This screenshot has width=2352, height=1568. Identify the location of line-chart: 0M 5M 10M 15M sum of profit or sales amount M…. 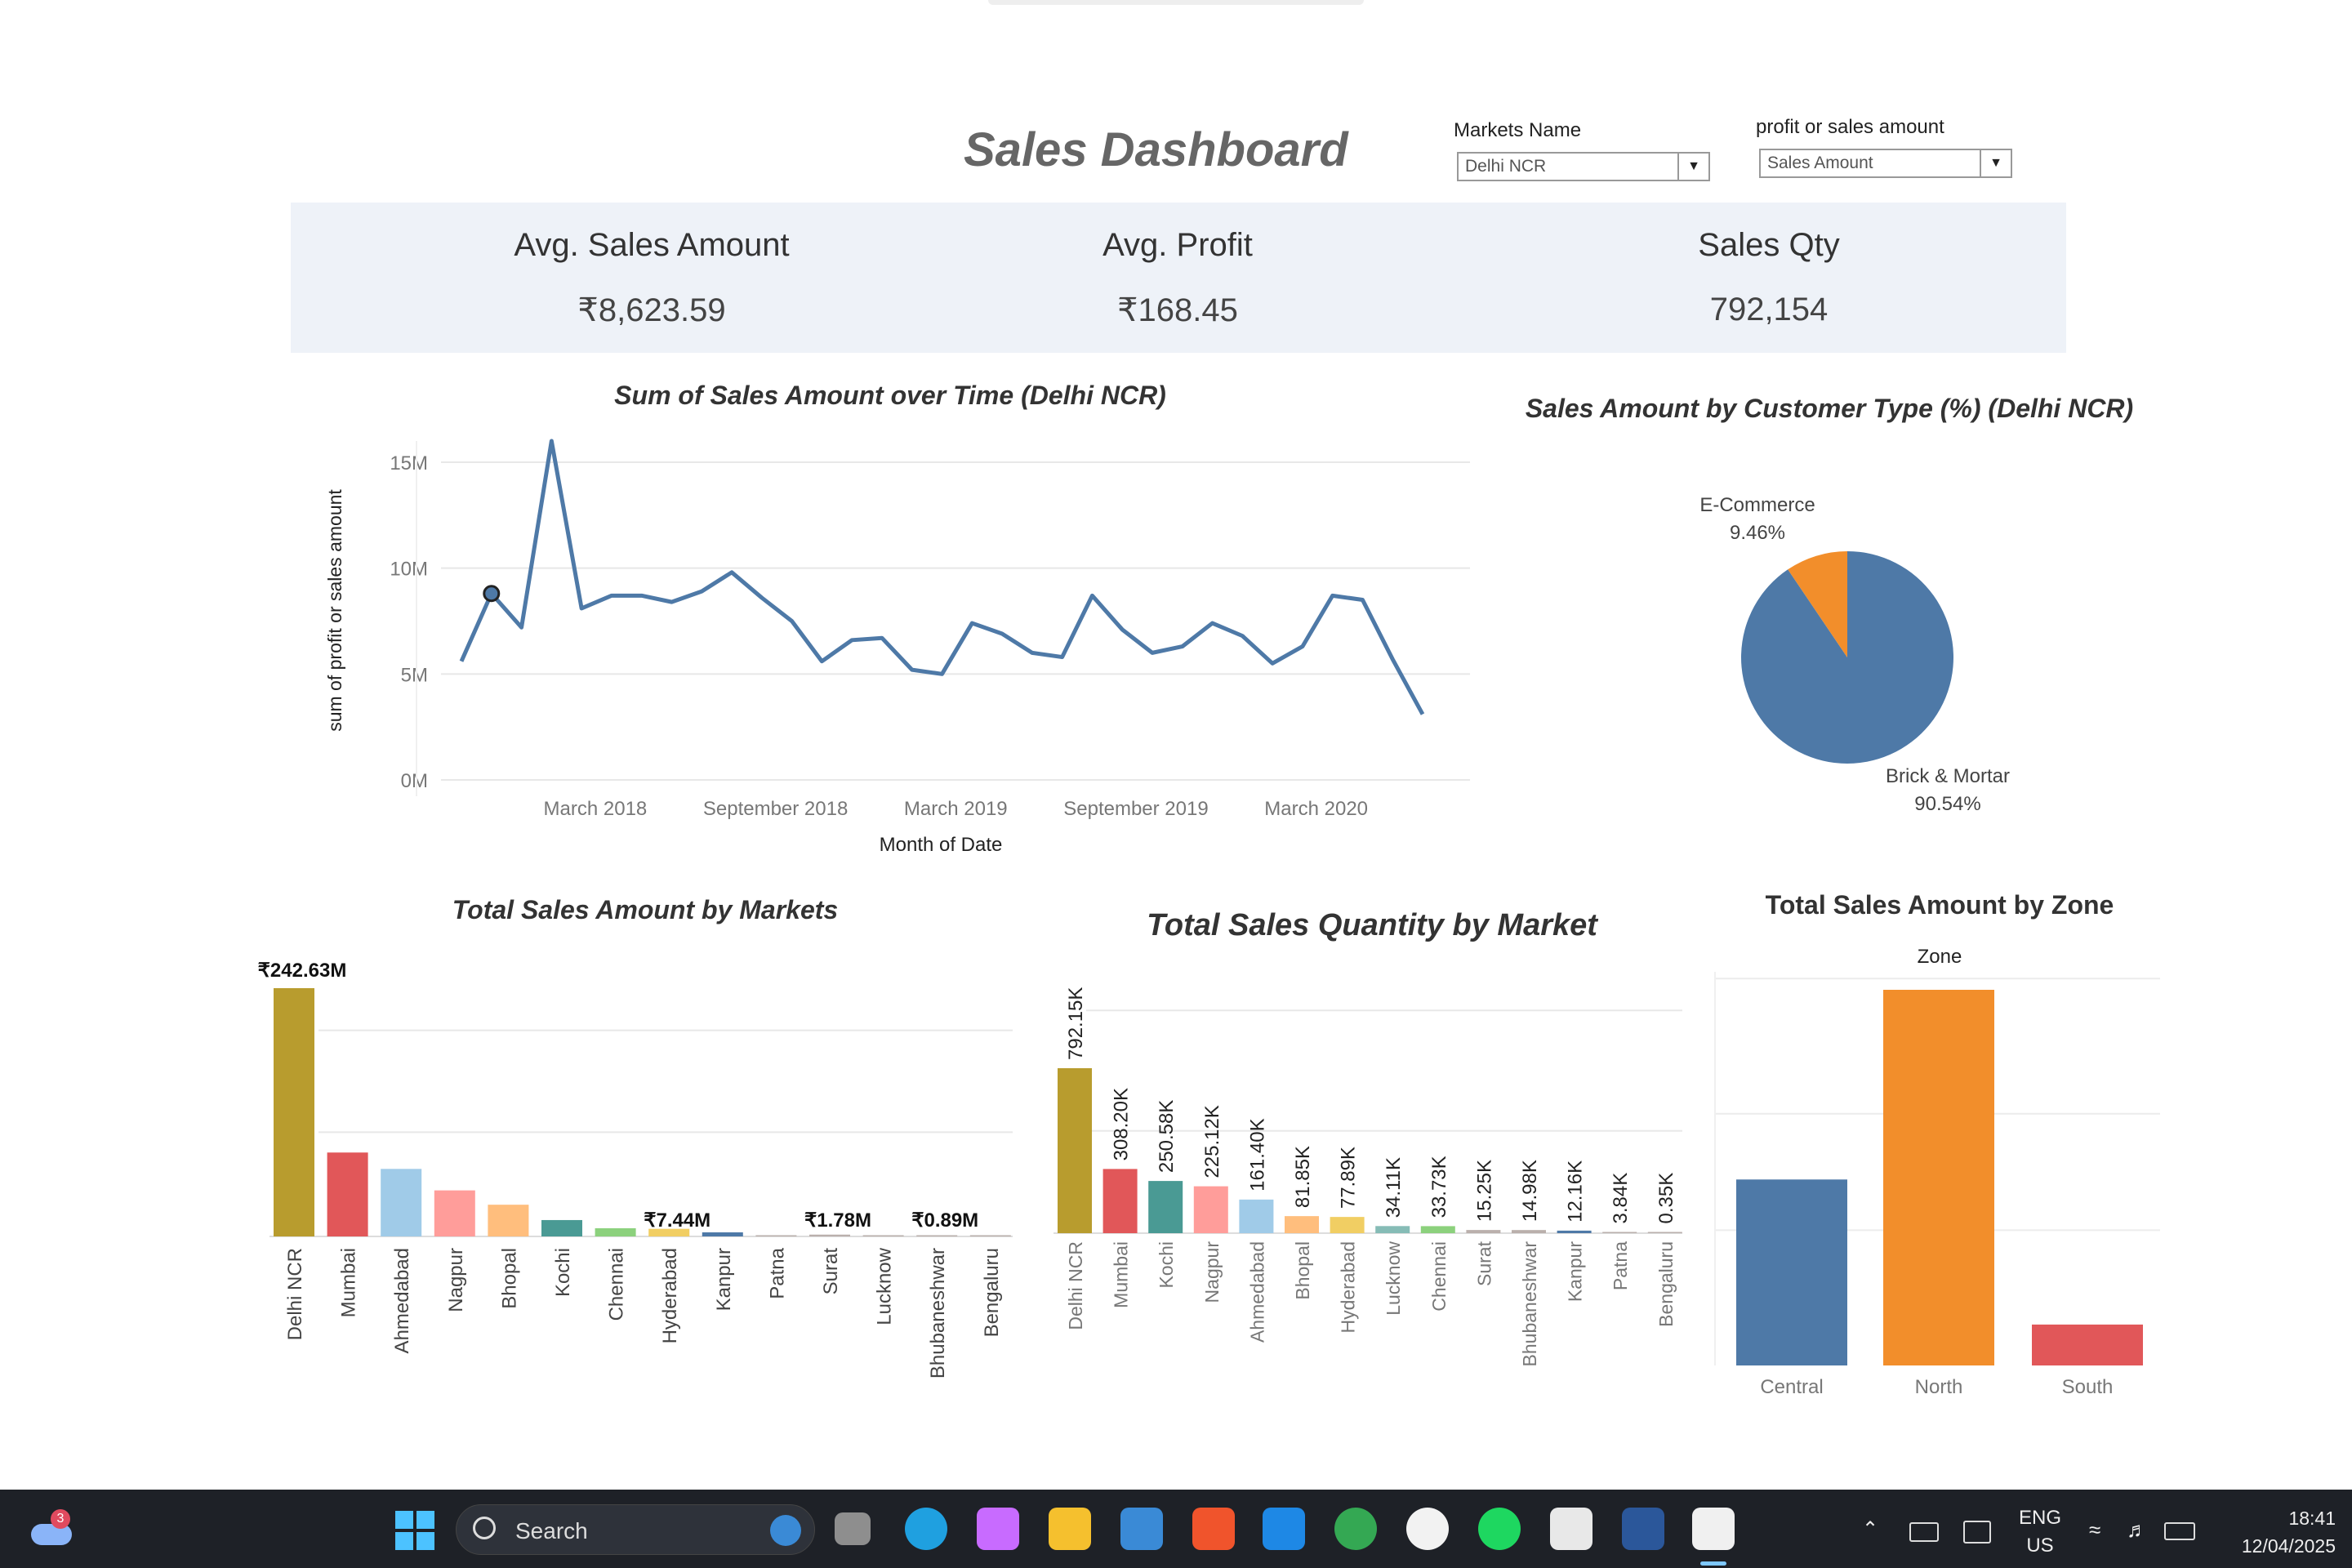
(898, 645).